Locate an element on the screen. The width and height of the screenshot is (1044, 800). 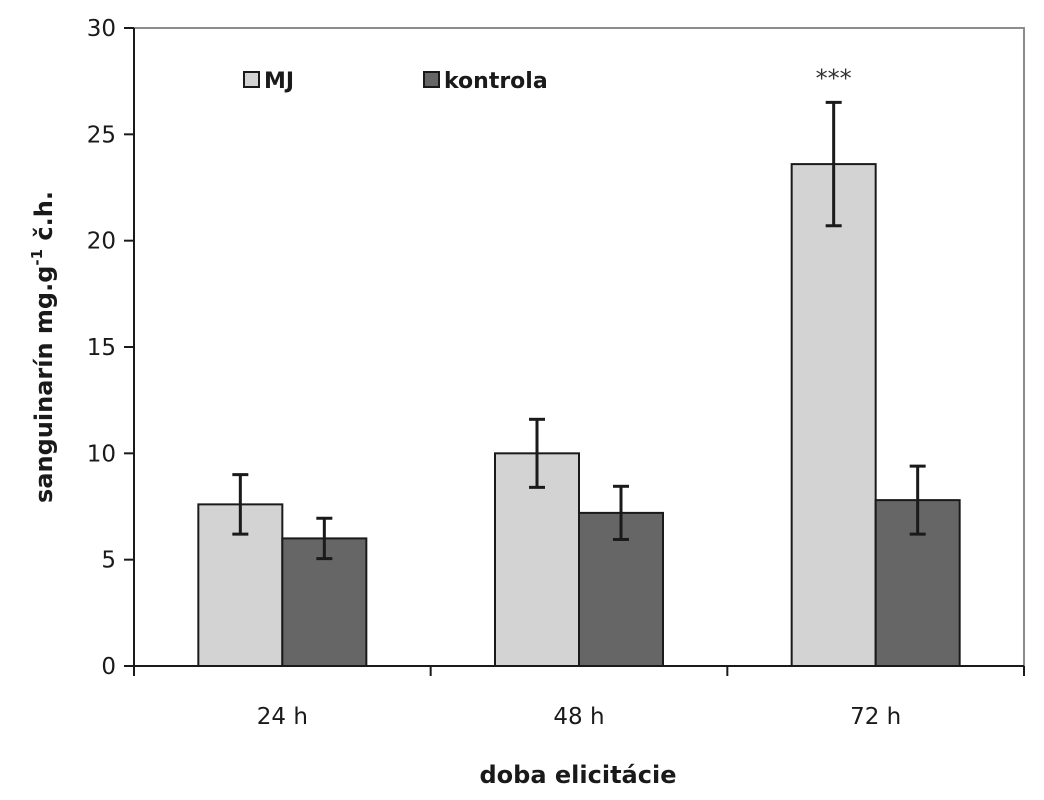
y-tick-label-0: 0 is located at coordinates (108, 667).